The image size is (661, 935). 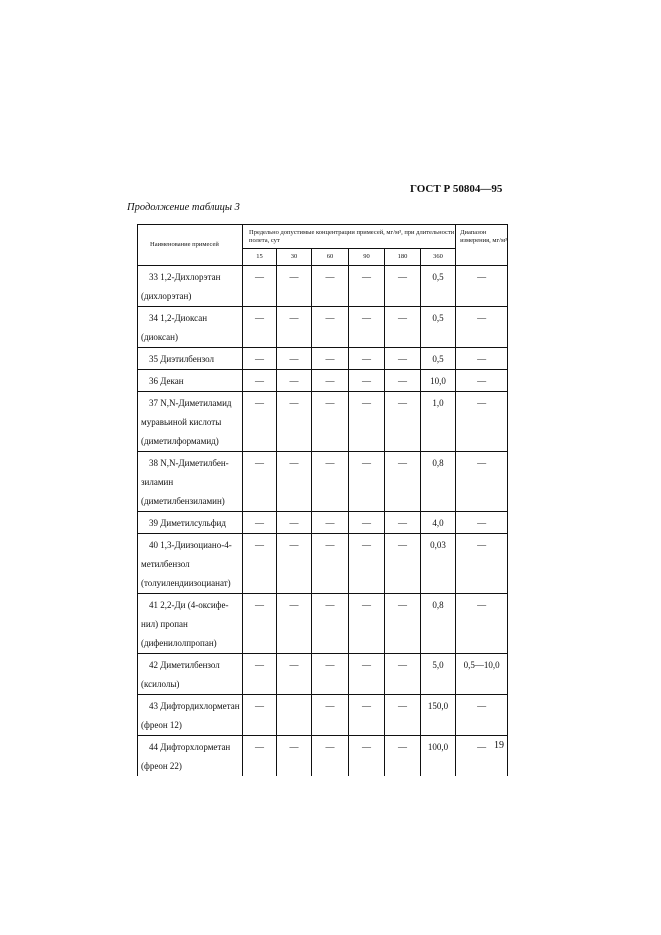 What do you see at coordinates (164, 624) in the screenshot?
I see `impurity-name-line: нил) пропан` at bounding box center [164, 624].